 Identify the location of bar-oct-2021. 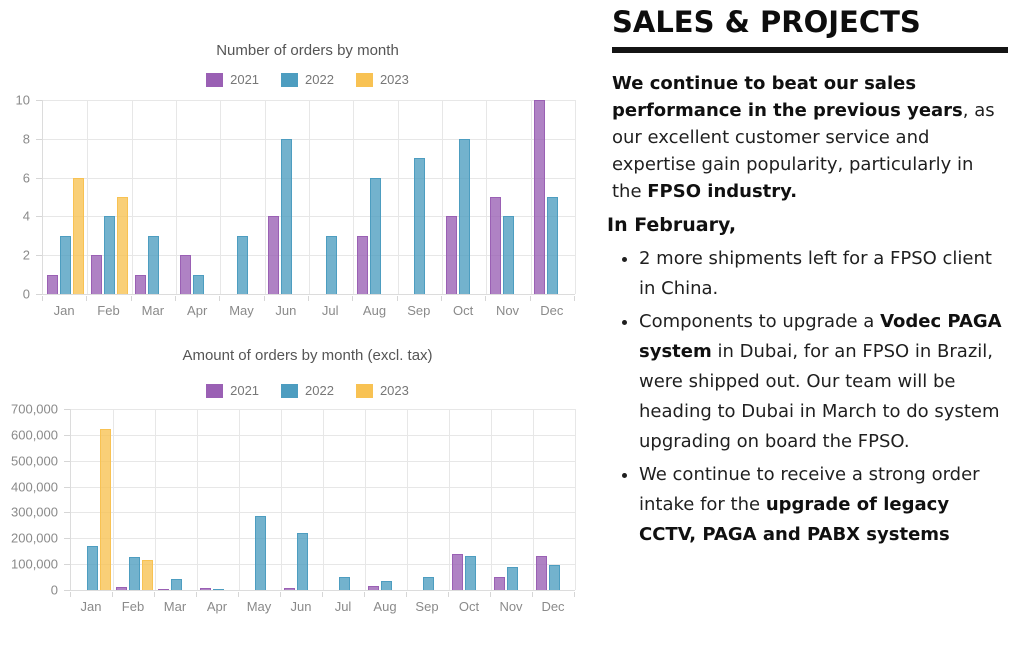
(451, 255).